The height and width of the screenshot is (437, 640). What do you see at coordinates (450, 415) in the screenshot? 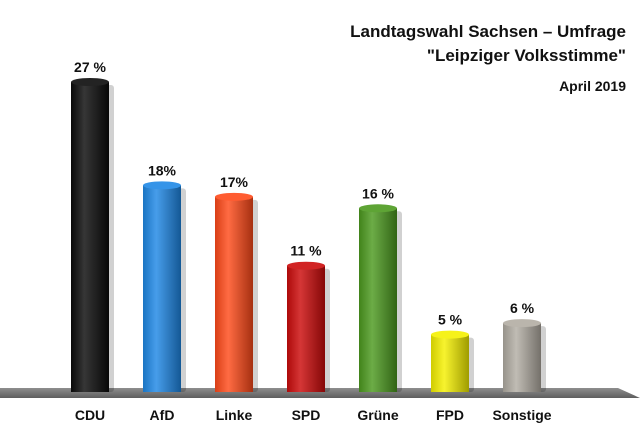
I see `category-label-fpd: FPD` at bounding box center [450, 415].